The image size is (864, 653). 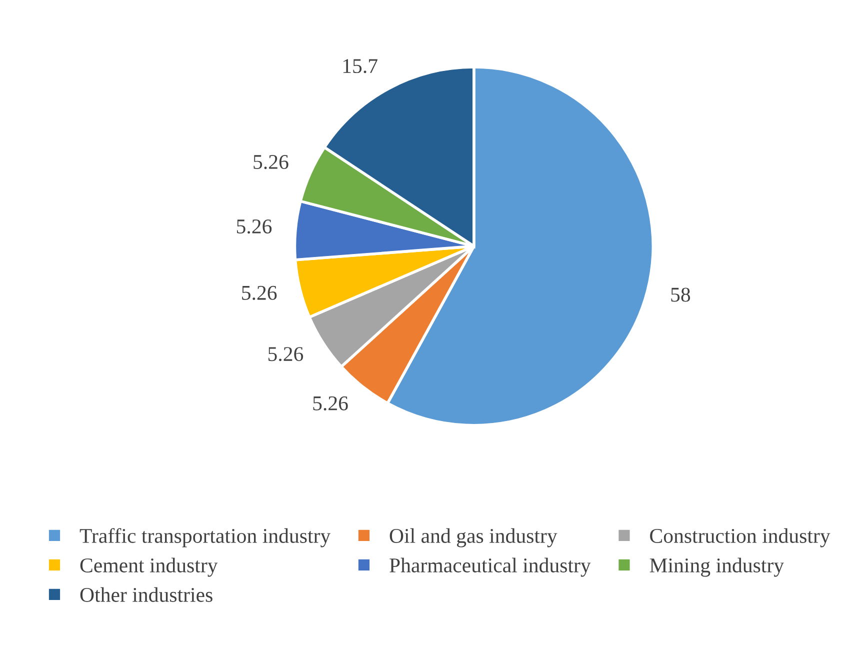 I want to click on legend-label: Cement industry, so click(x=149, y=567).